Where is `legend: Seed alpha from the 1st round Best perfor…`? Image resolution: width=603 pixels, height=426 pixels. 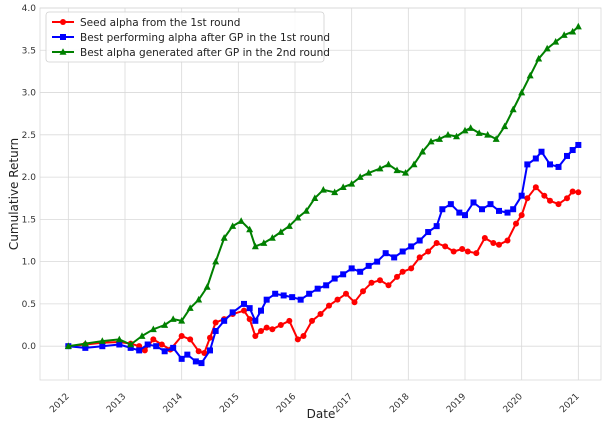
legend: Seed alpha from the 1st round Best perfor… is located at coordinates (187, 37).